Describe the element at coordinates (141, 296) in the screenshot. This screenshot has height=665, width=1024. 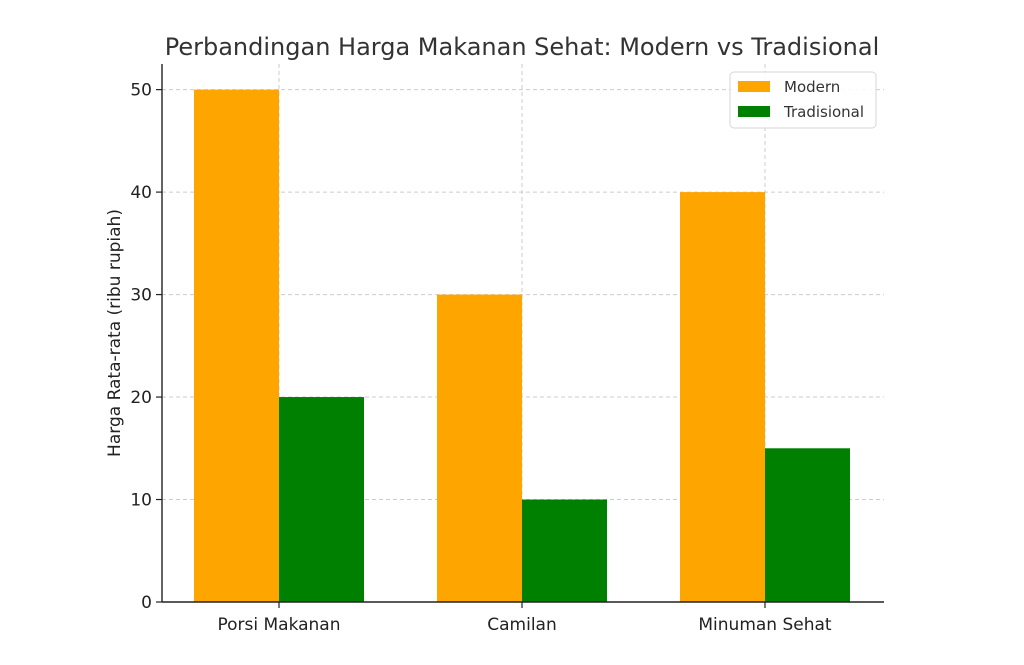
I see `y-tick-label: 30` at that location.